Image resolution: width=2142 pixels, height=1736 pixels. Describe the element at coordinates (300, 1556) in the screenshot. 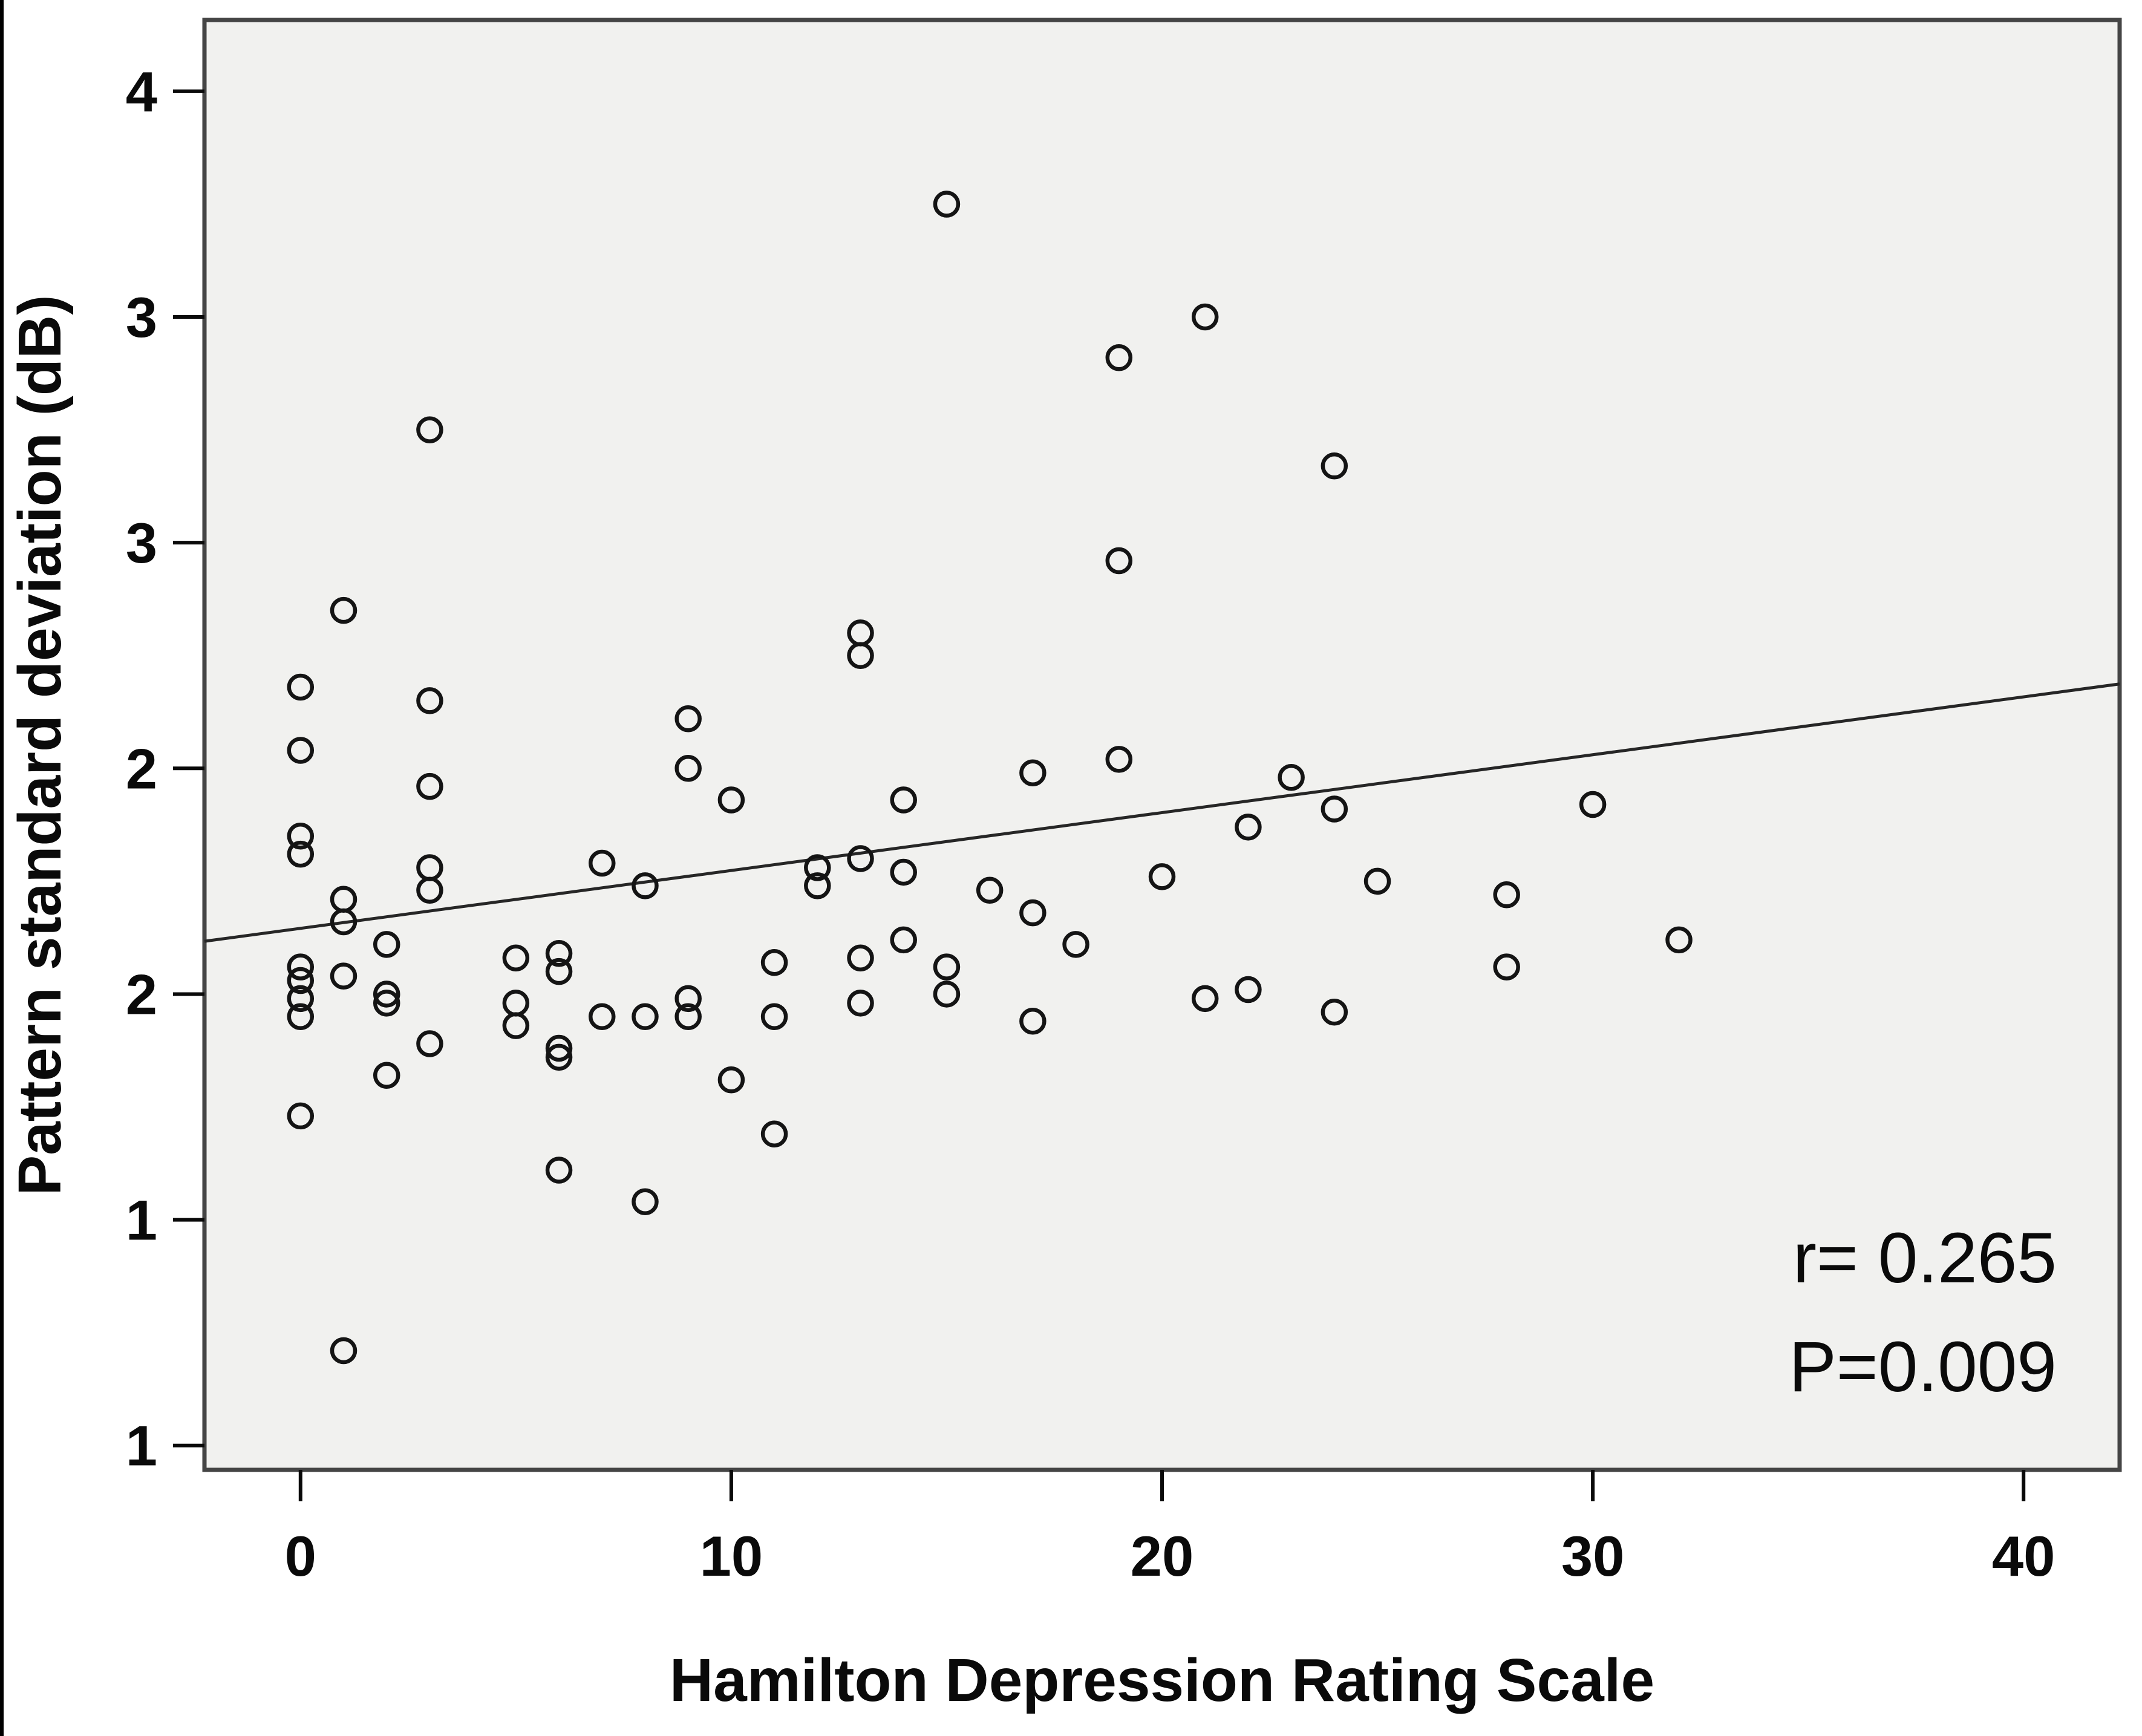

I see `x-tick-label: 0` at that location.